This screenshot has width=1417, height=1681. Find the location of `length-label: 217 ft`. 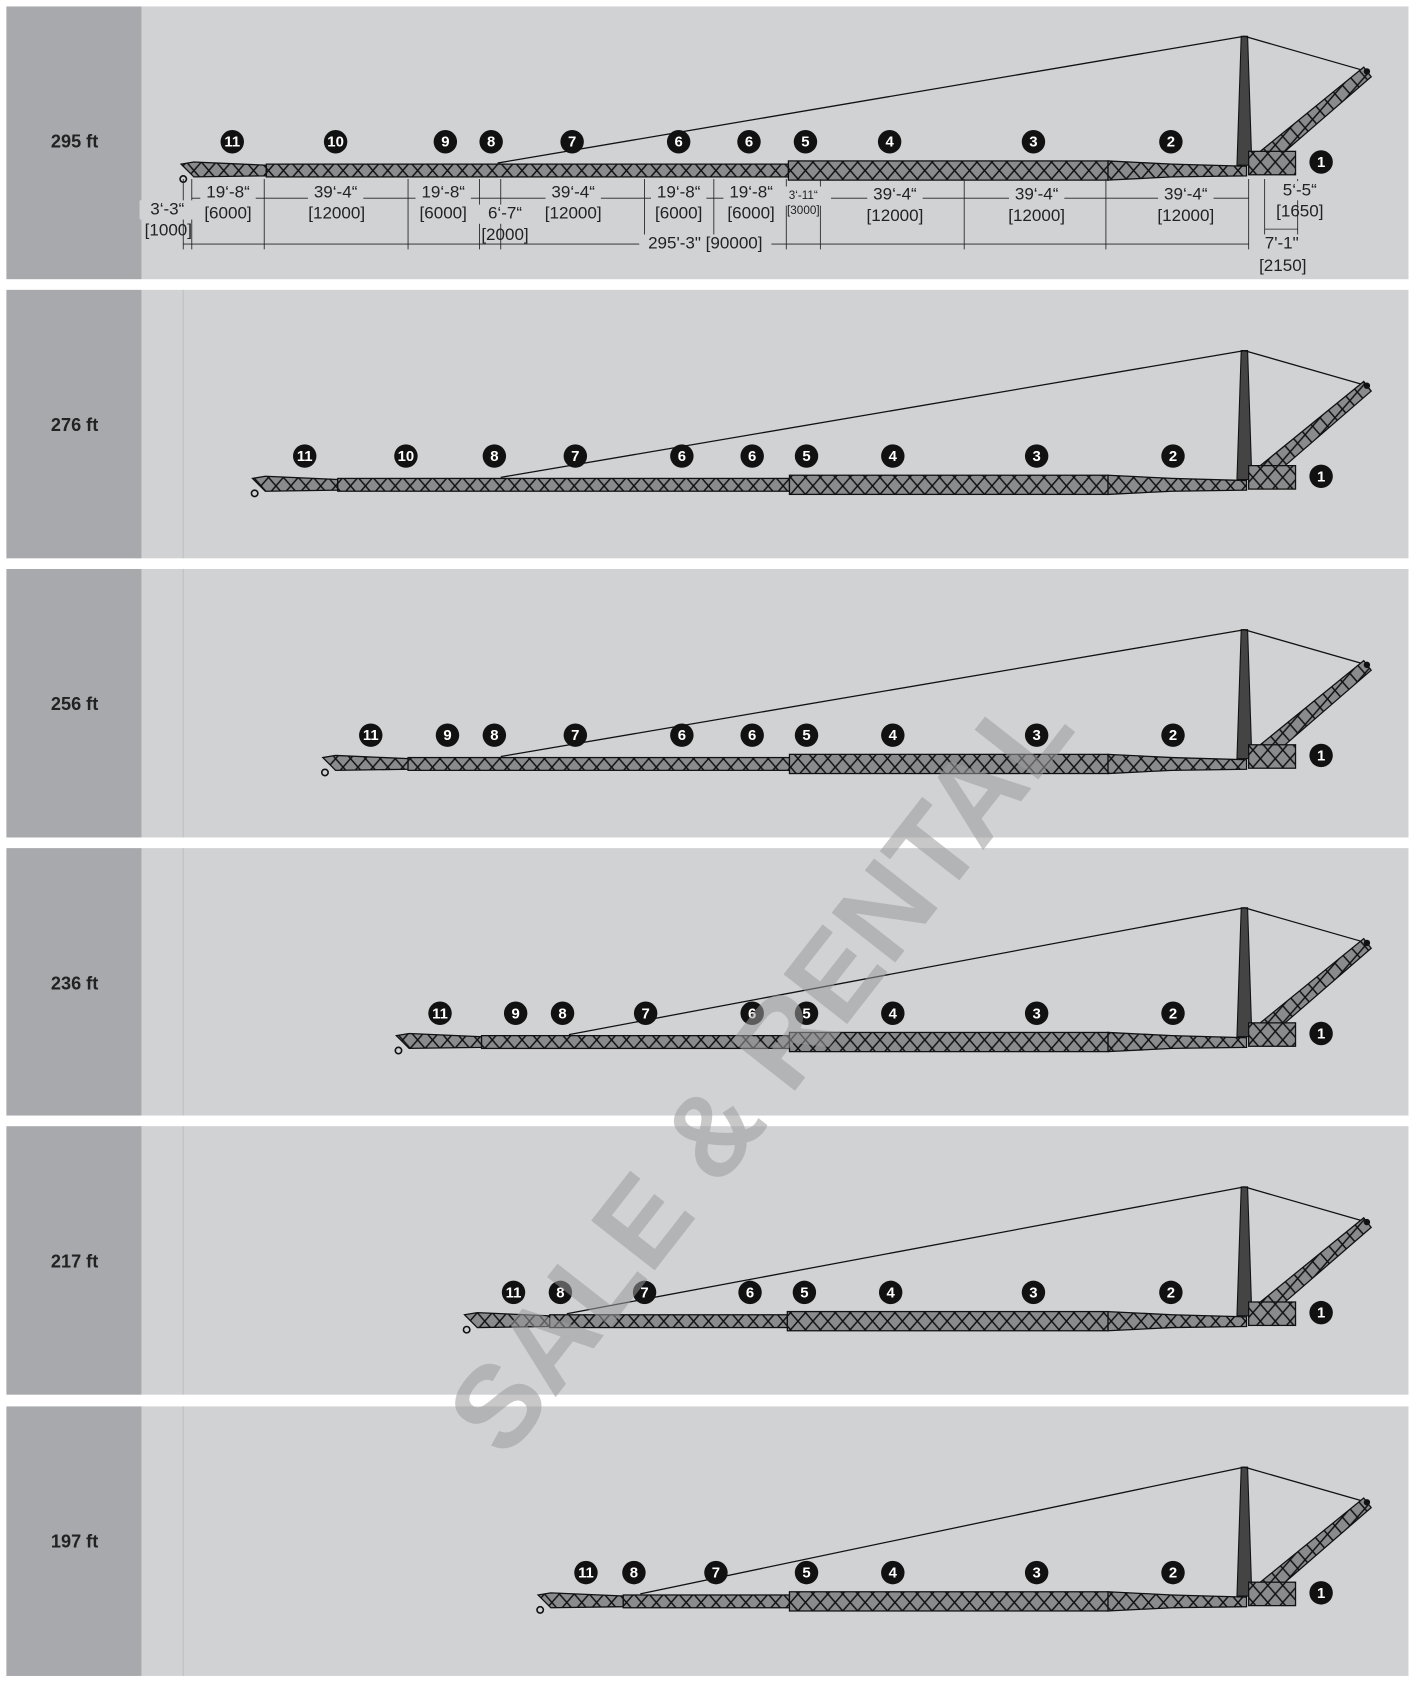

length-label: 217 ft is located at coordinates (74, 1261).